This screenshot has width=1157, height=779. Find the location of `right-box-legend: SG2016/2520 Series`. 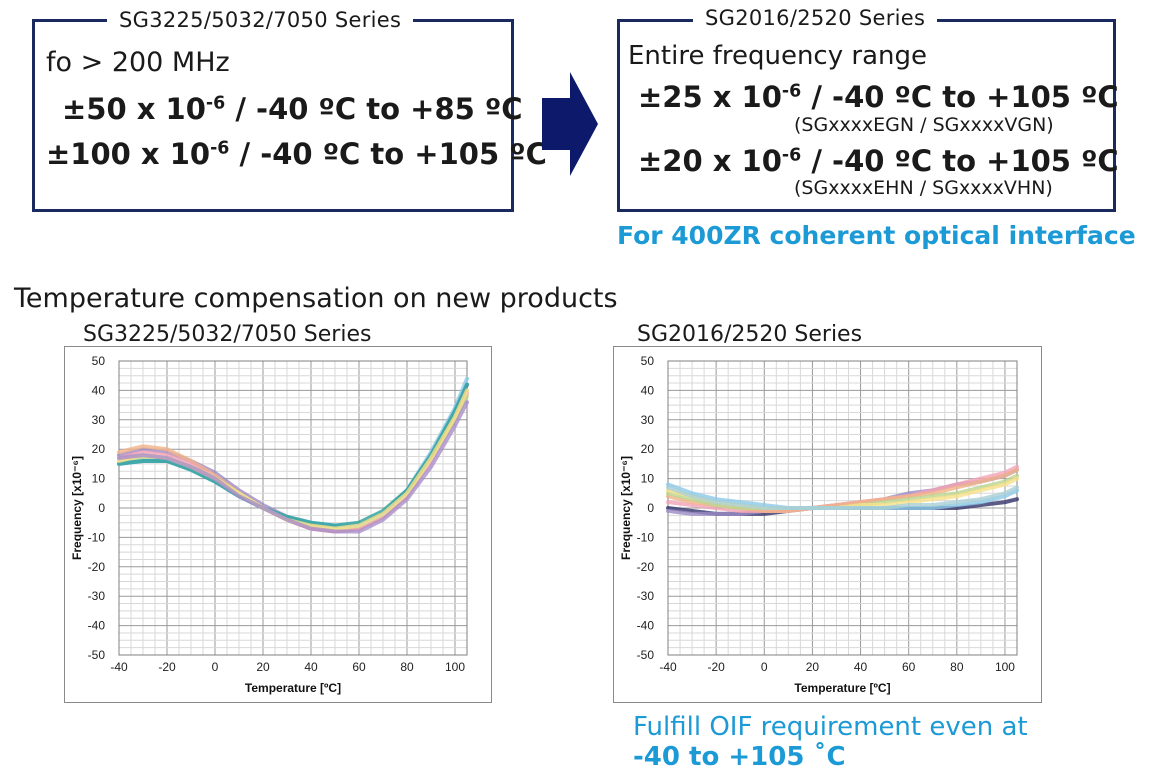

right-box-legend: SG2016/2520 Series is located at coordinates (815, 18).